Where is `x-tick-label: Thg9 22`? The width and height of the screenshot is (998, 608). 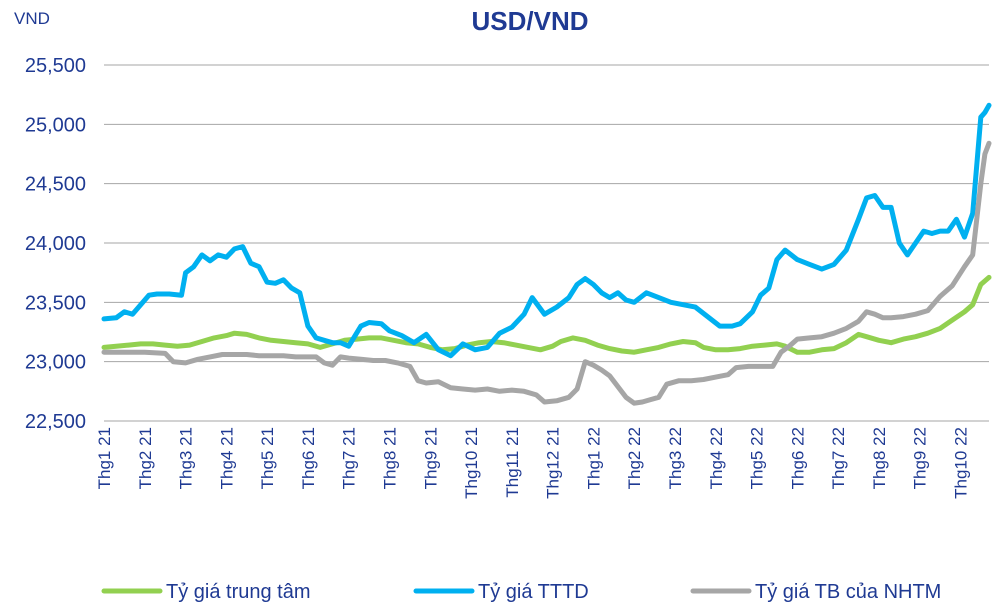 x-tick-label: Thg9 22 is located at coordinates (920, 458).